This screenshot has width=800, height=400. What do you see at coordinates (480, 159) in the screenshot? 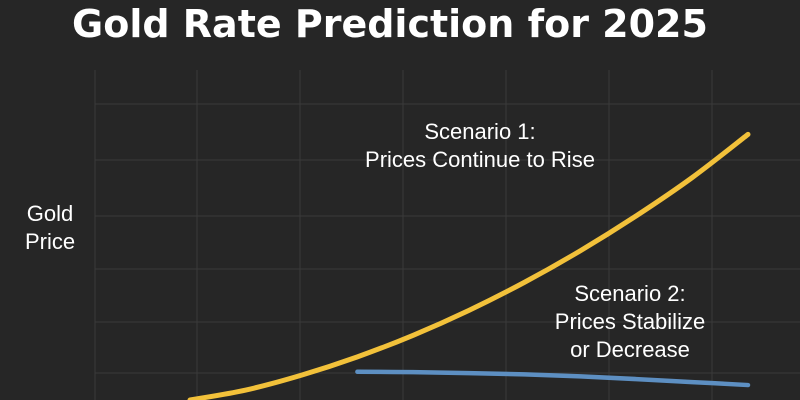
I see `annotation-scenario-1-line-2: Prices Continue to Rise` at bounding box center [480, 159].